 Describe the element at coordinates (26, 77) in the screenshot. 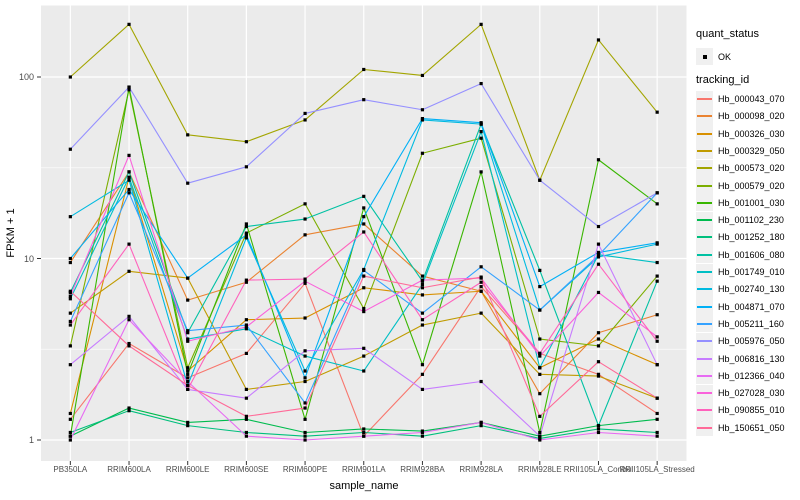

I see `y-tick-label: 100` at that location.